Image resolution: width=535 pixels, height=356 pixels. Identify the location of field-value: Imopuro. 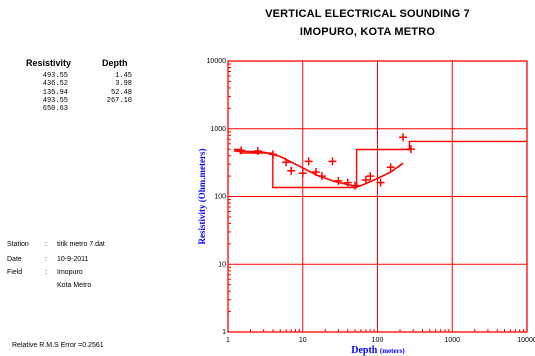
(70, 272).